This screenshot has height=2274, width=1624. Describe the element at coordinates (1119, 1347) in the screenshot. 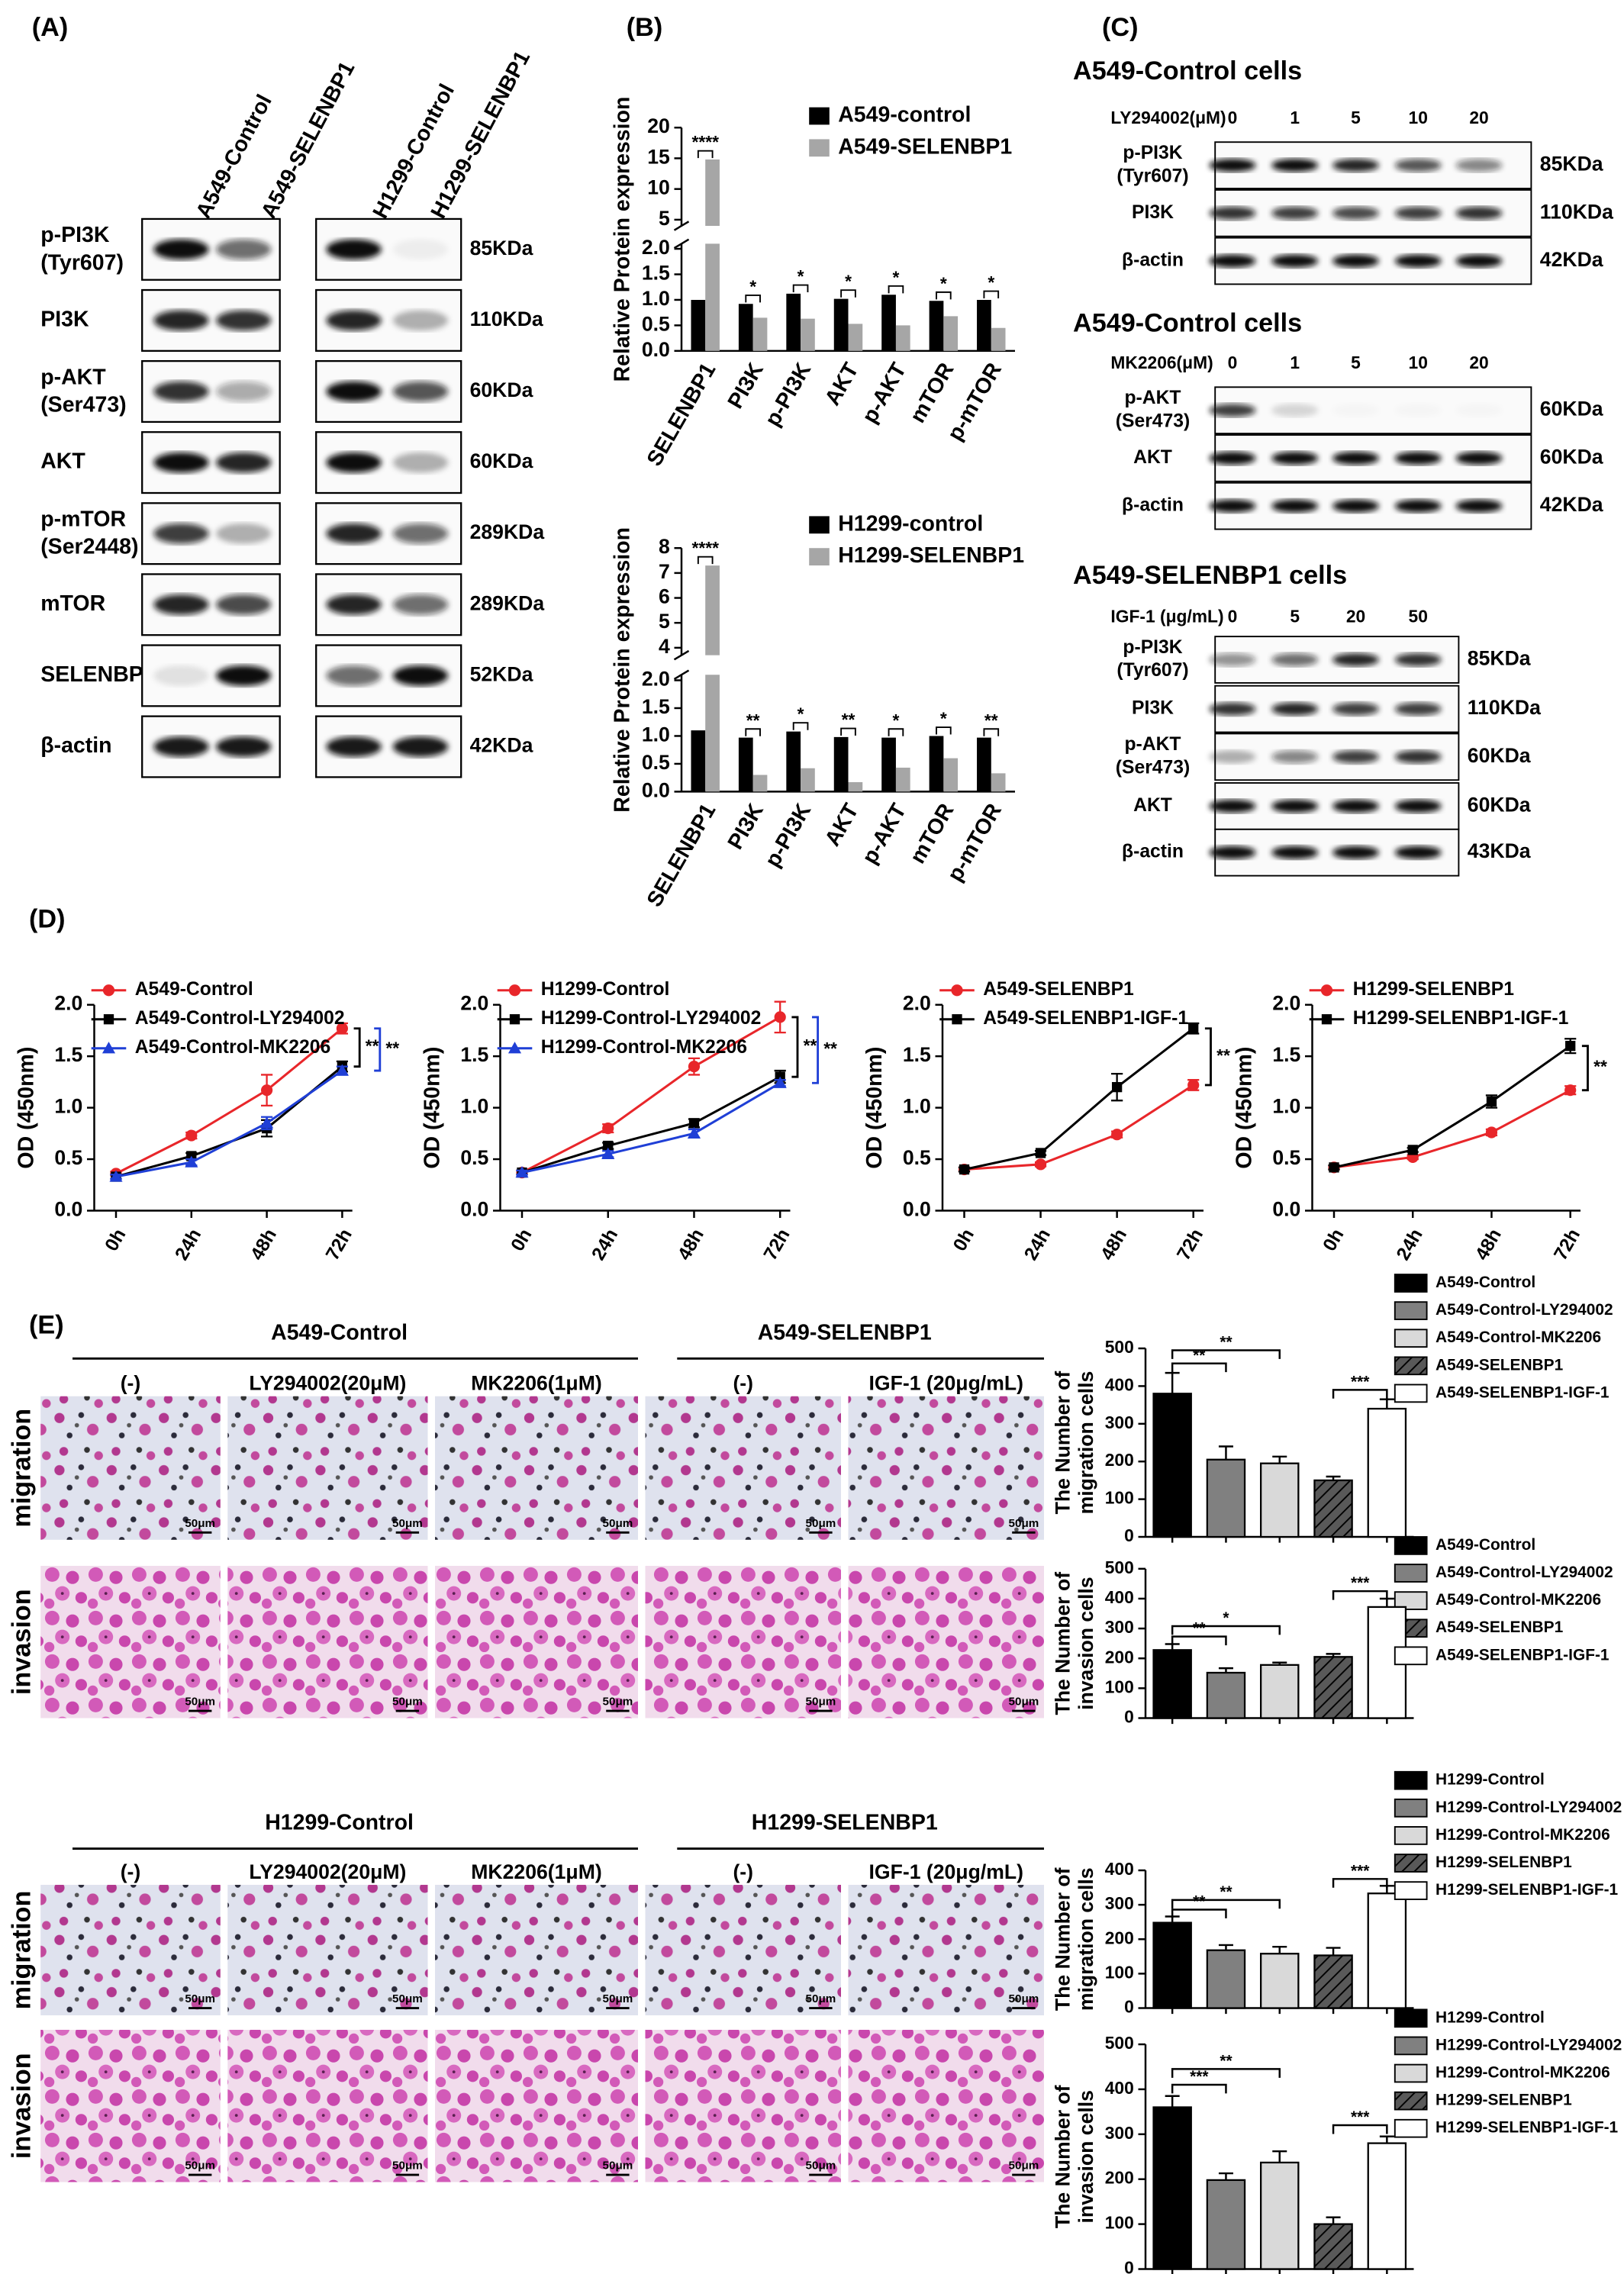

I see `y-tick-label: 500` at that location.